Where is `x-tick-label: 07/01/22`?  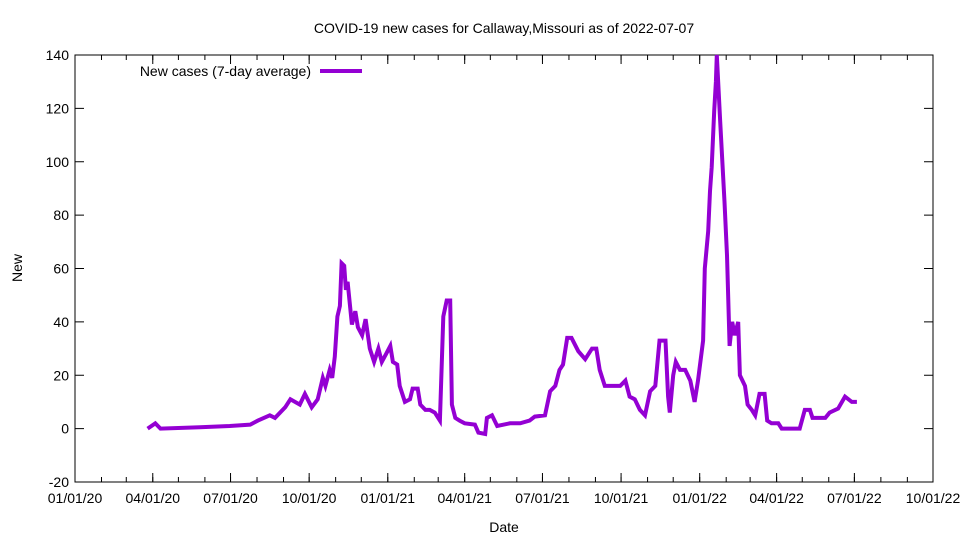 x-tick-label: 07/01/22 is located at coordinates (854, 498).